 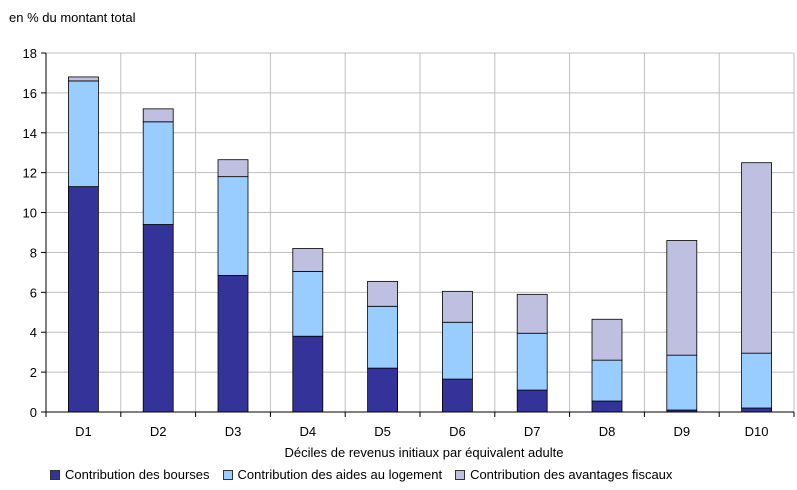 I want to click on x-tick-label: D1, so click(x=83, y=431).